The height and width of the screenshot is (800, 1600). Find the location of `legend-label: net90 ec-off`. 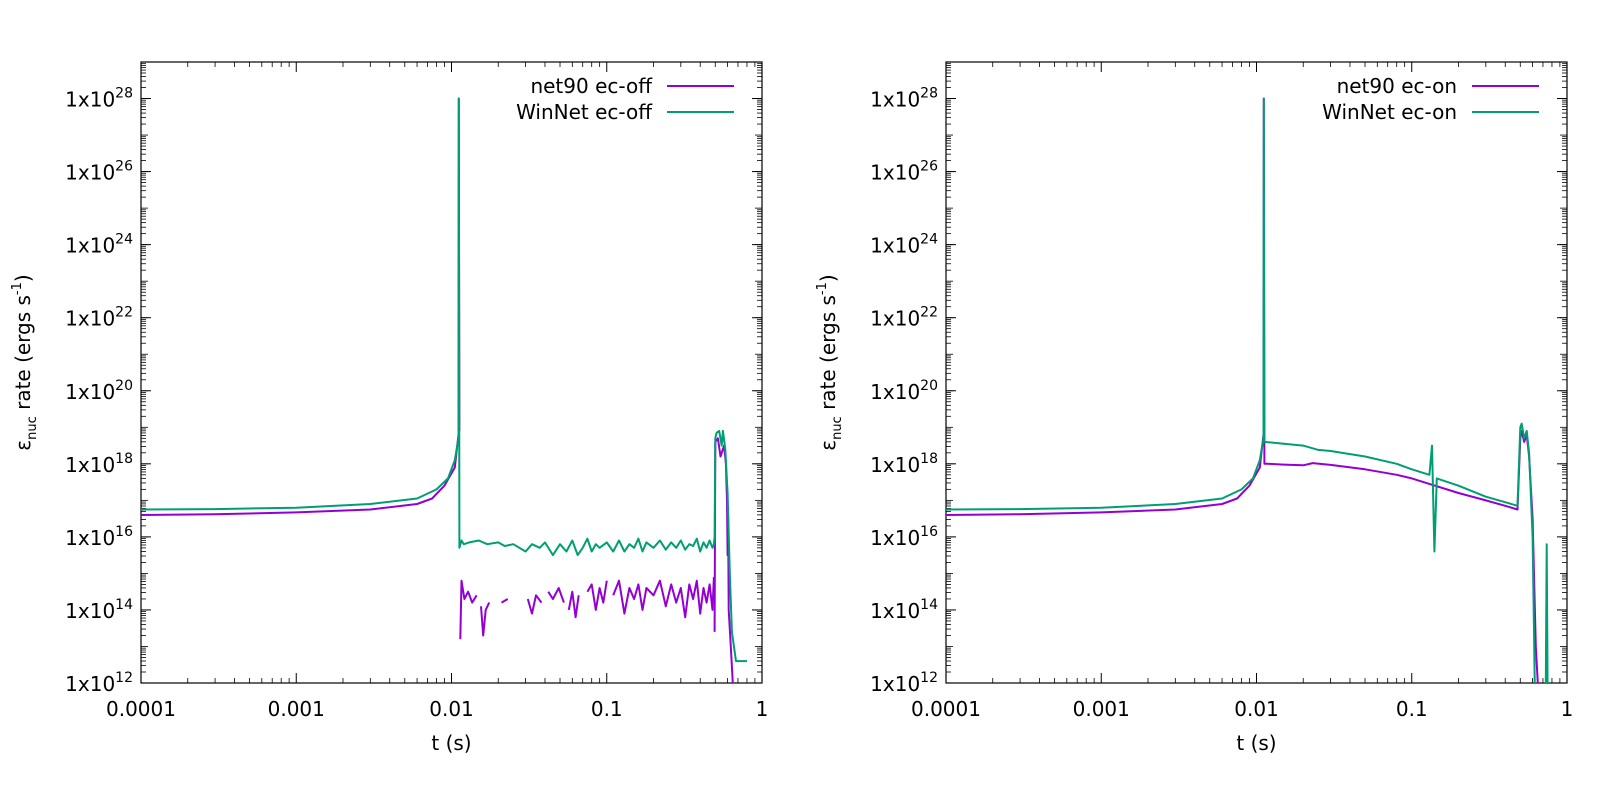

legend-label: net90 ec-off is located at coordinates (591, 86).